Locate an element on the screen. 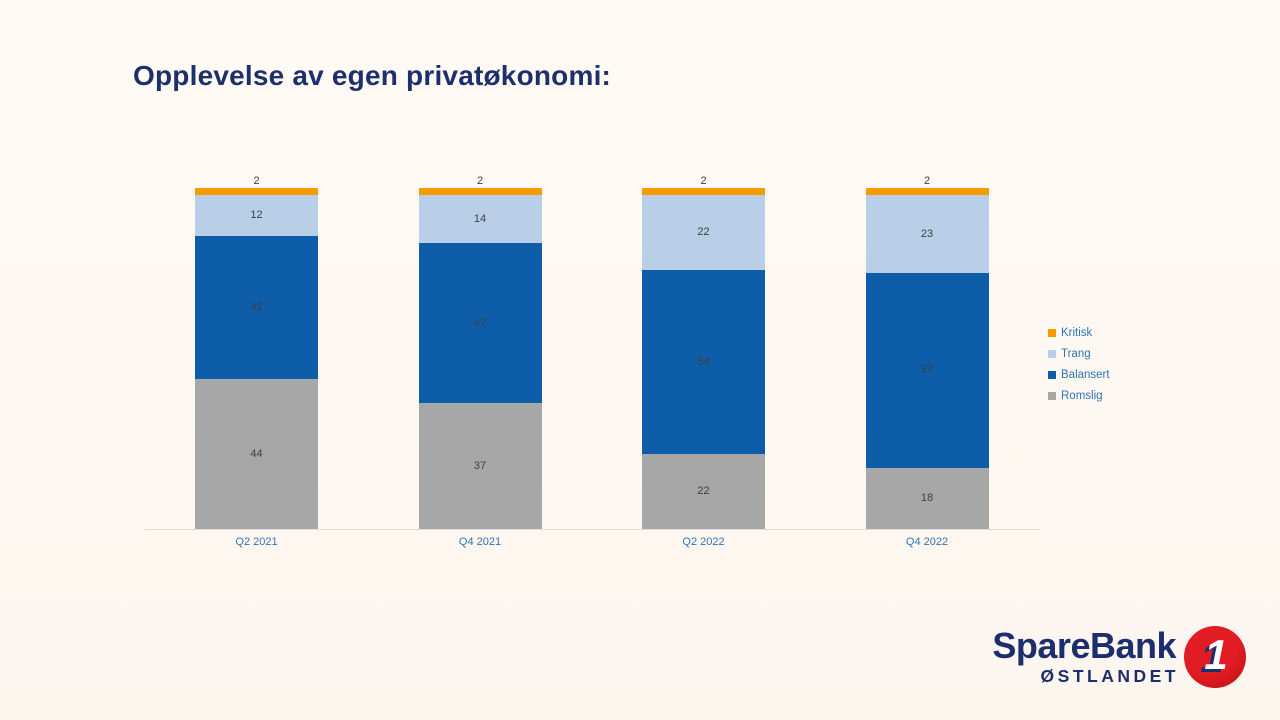  x-axis-label: Q2 2022 is located at coordinates (703, 542).